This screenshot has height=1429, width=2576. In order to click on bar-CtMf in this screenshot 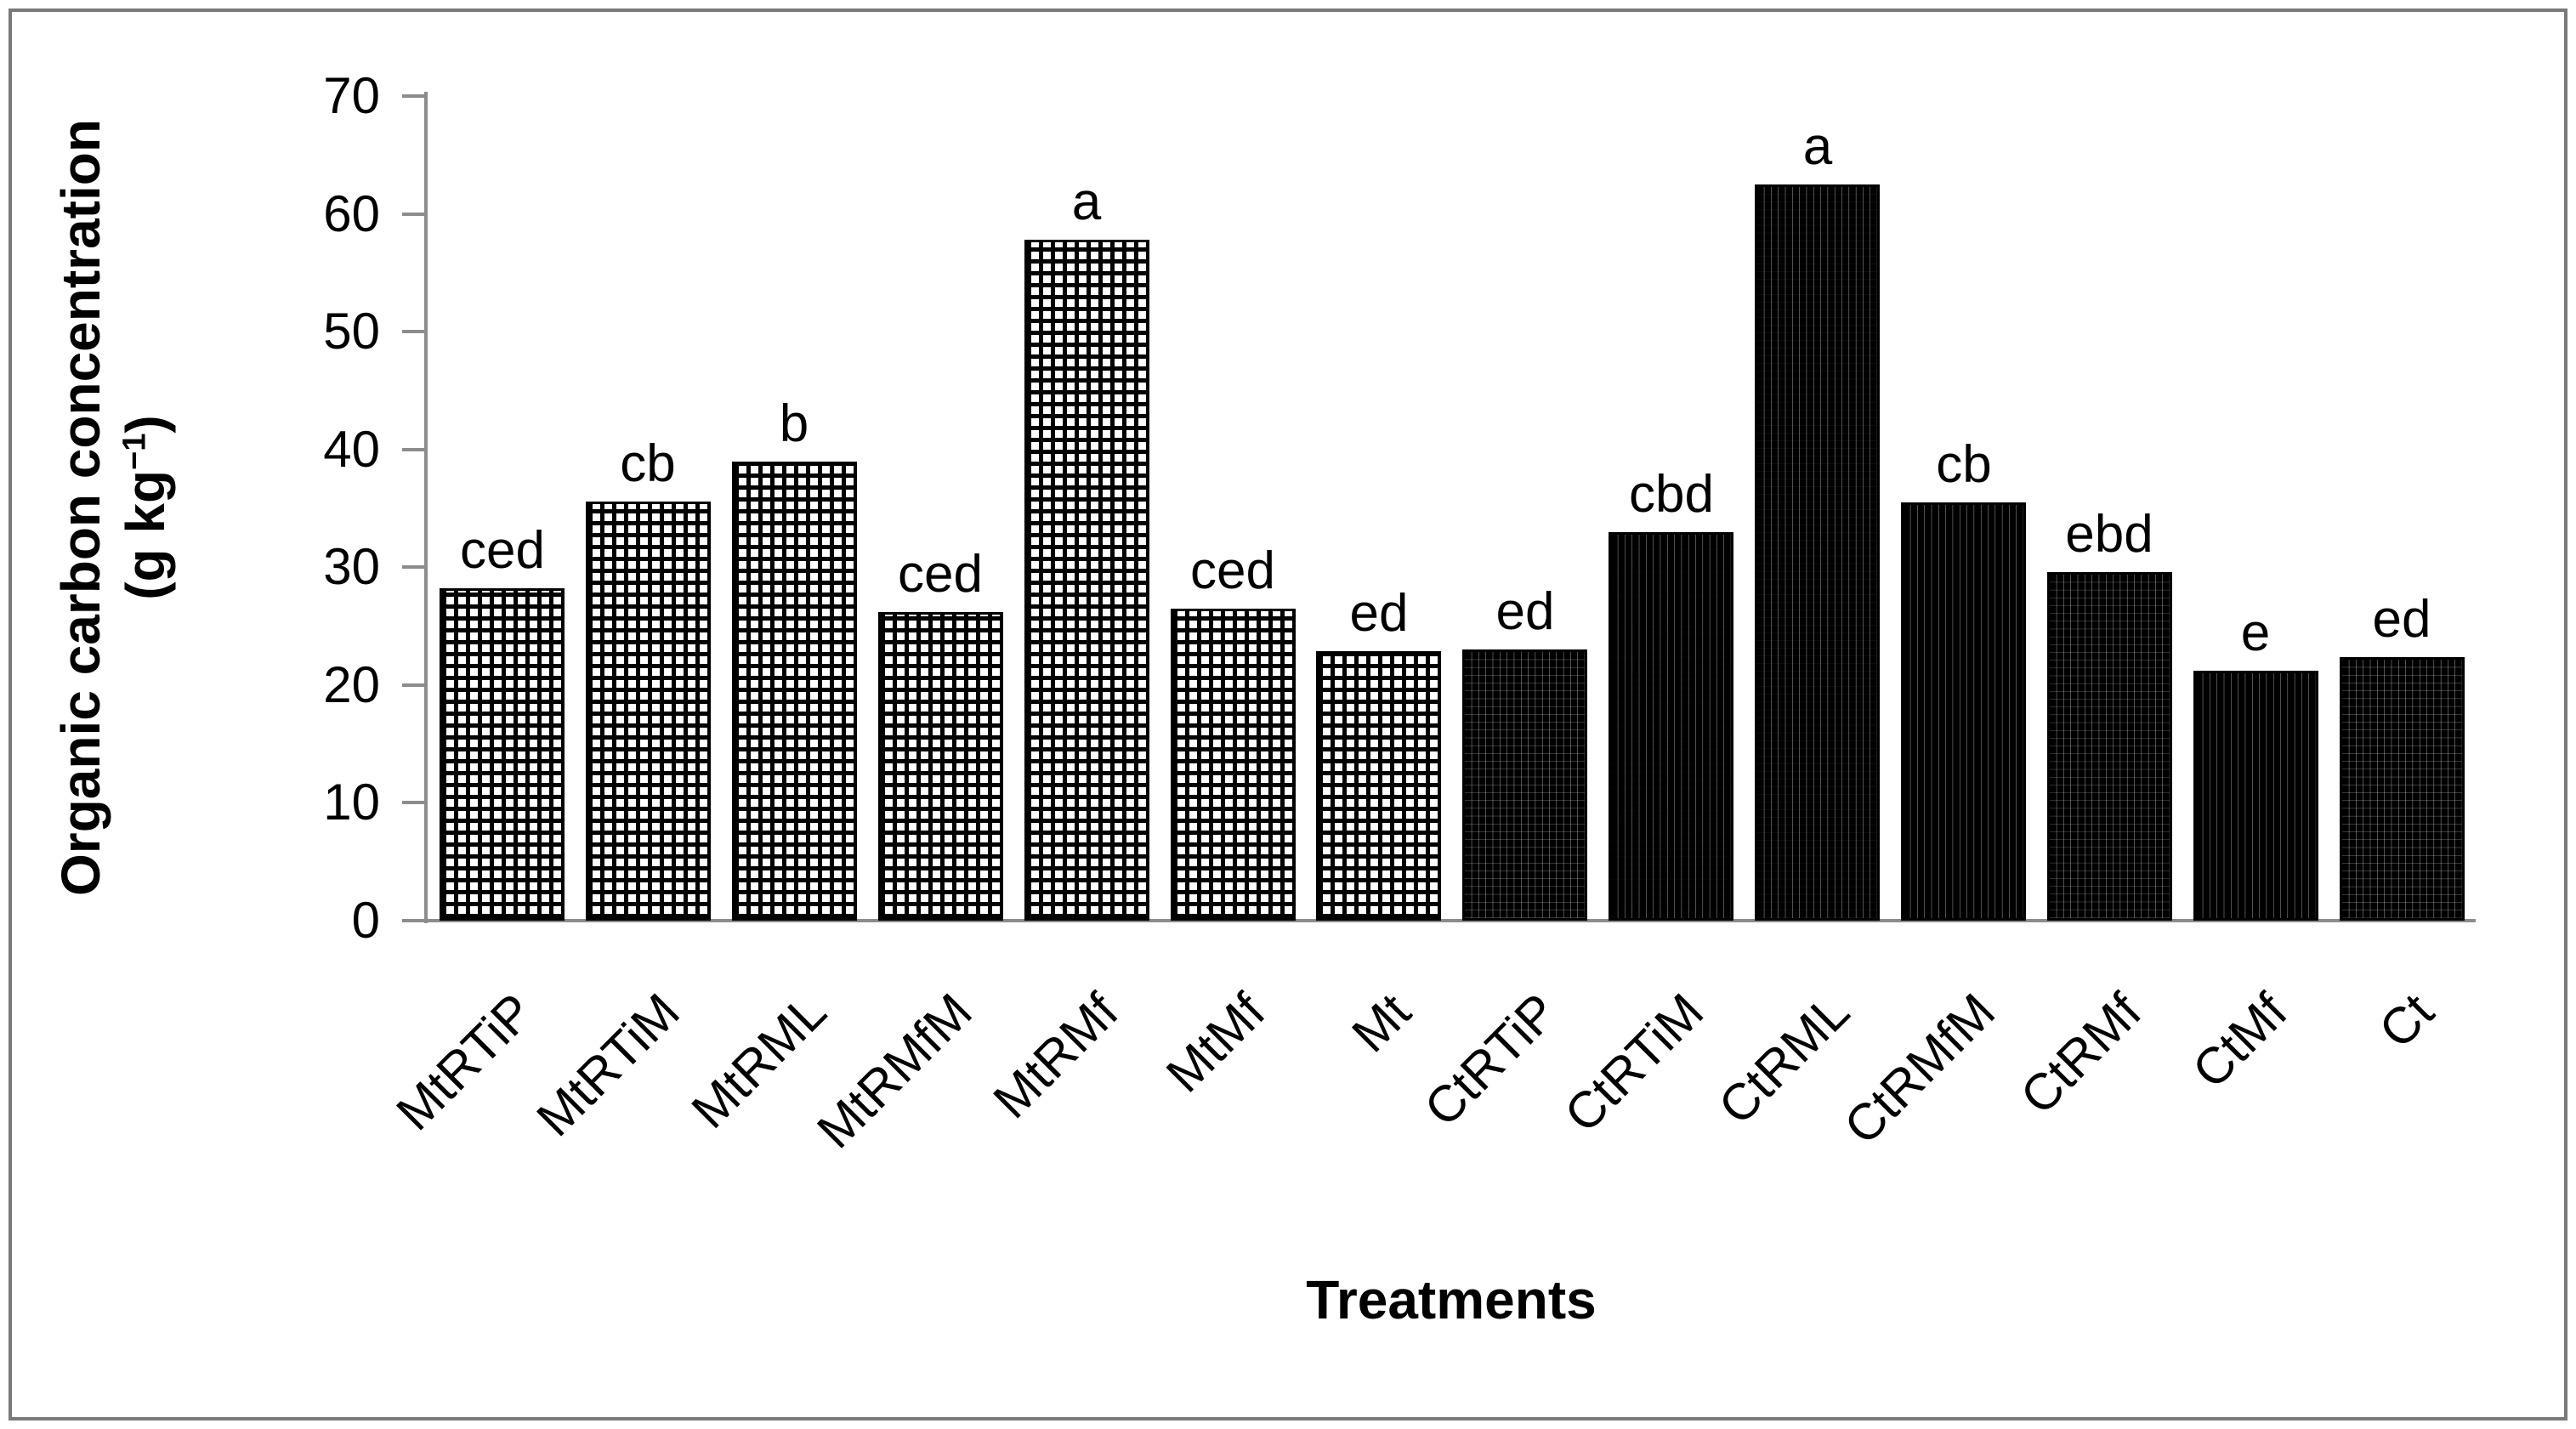, I will do `click(2256, 796)`.